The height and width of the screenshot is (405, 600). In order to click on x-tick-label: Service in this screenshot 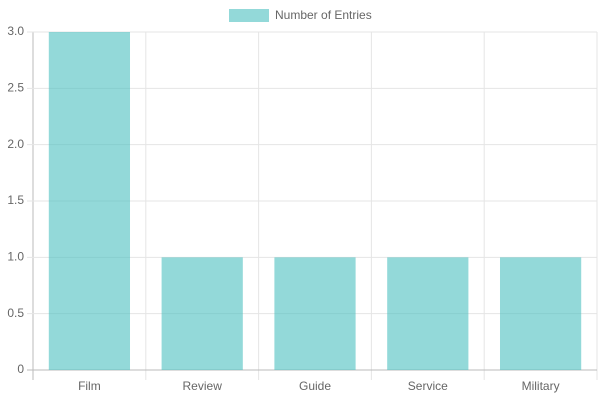, I will do `click(428, 386)`.